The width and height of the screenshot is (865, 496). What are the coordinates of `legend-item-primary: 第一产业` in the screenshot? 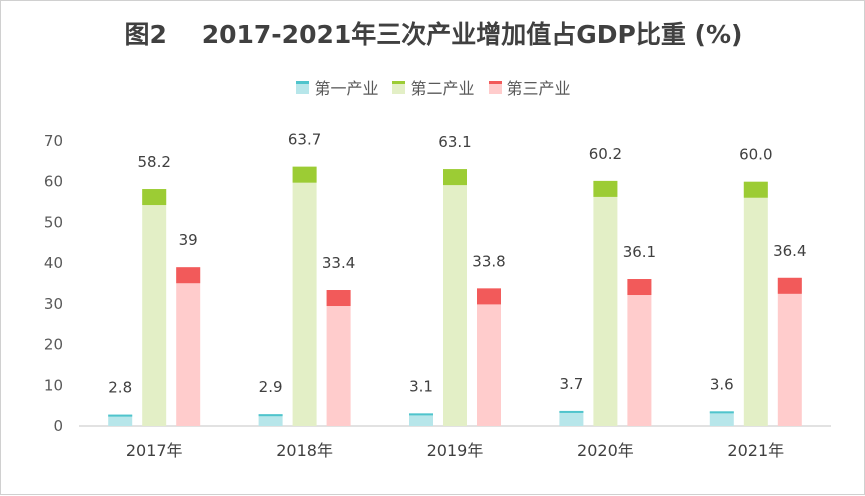 It's located at (337, 87).